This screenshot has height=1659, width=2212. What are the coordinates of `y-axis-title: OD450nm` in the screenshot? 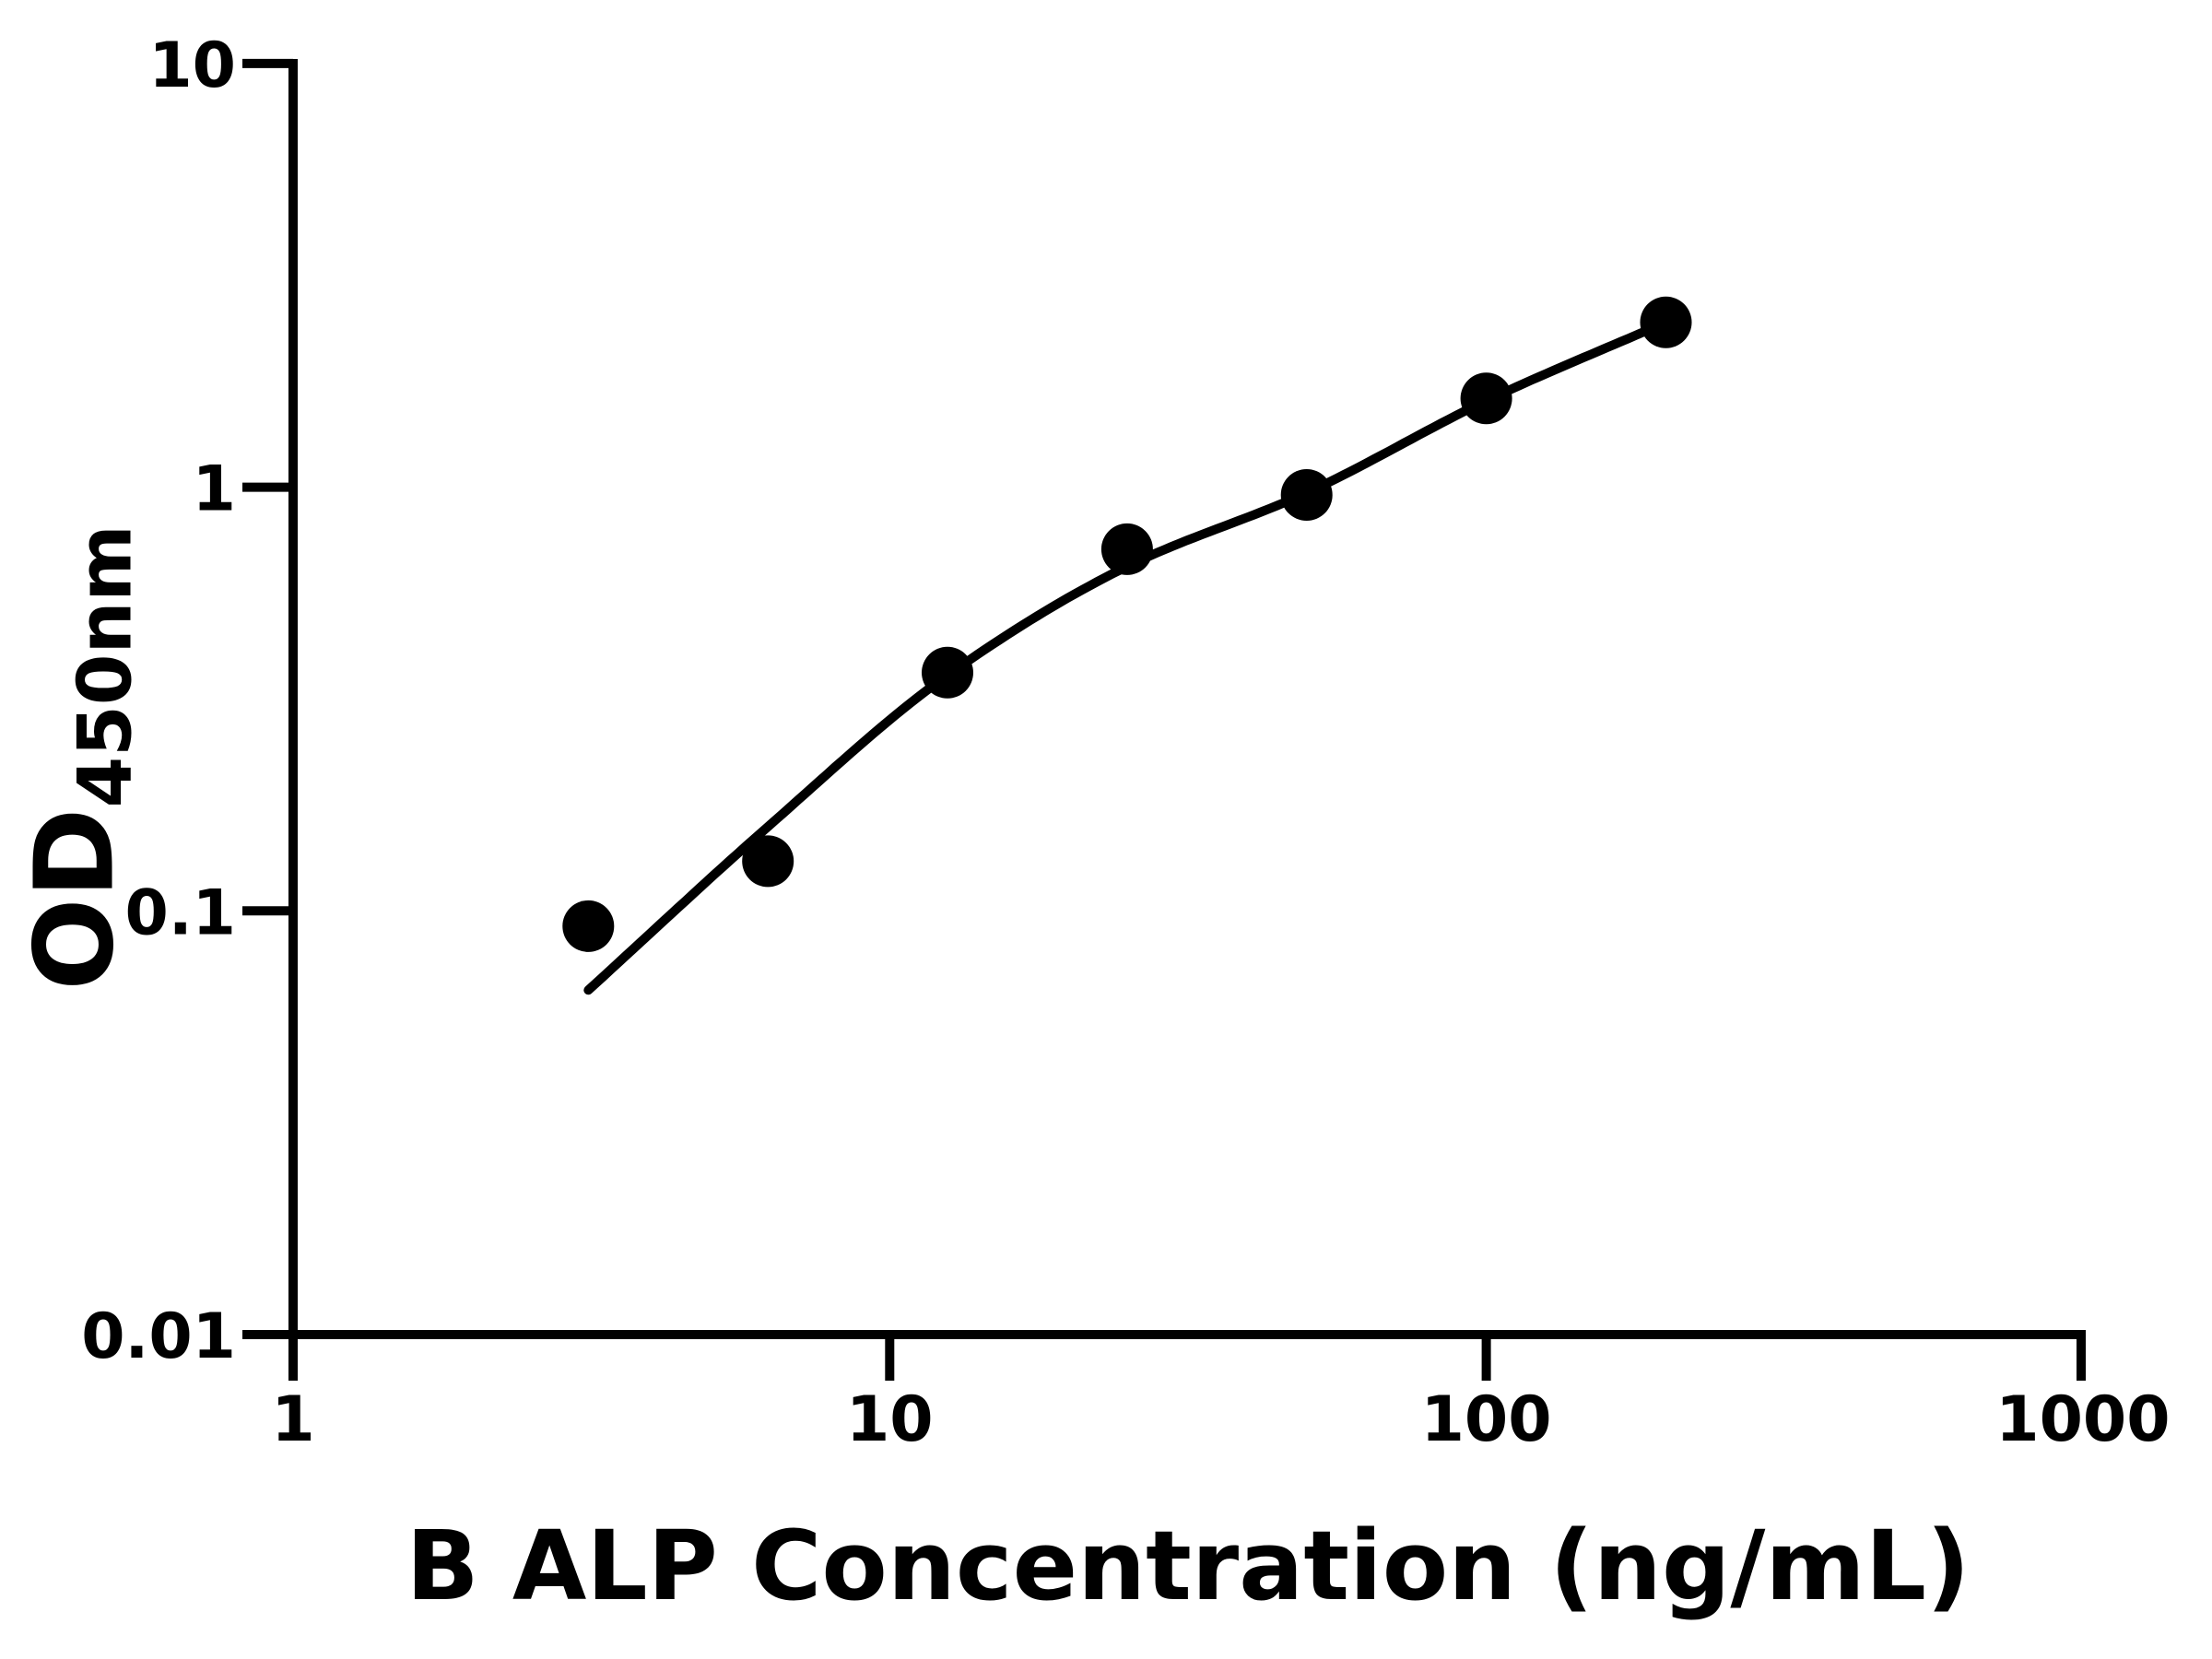 It's located at (79, 757).